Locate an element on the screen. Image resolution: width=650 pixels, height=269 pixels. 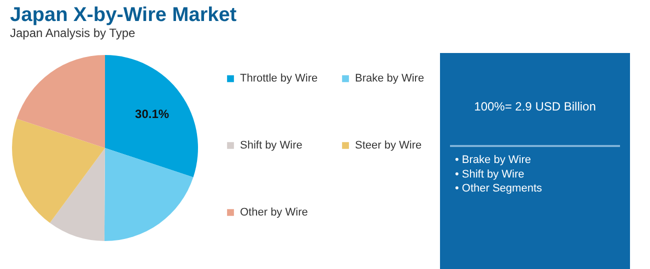
legend-label: Other by Wire is located at coordinates (274, 212).